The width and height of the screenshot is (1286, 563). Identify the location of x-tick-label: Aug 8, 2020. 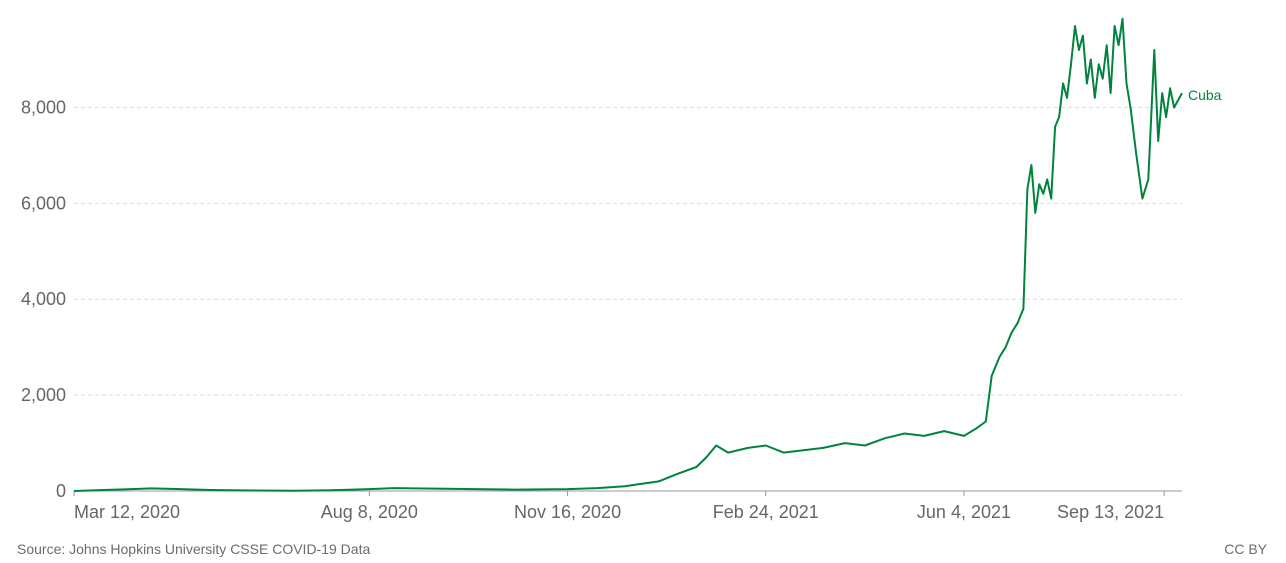
(369, 512).